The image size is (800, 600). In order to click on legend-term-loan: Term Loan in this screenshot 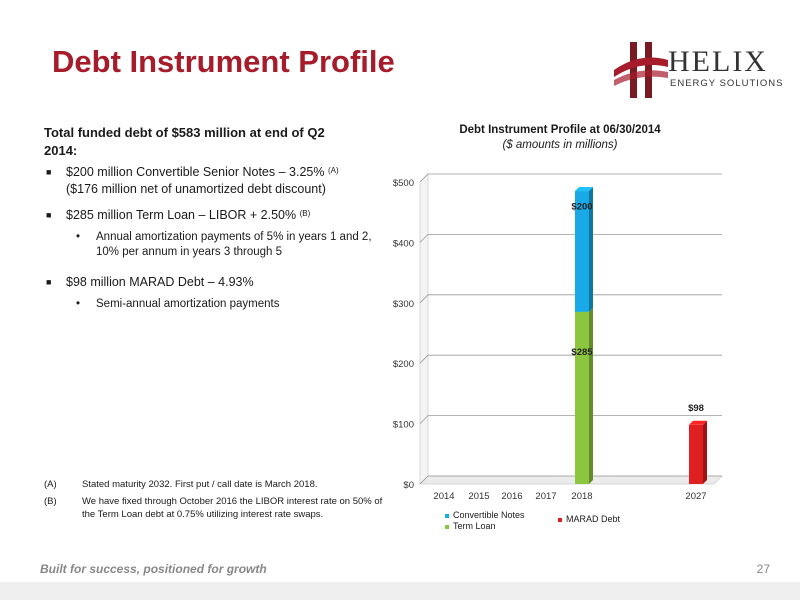, I will do `click(470, 526)`.